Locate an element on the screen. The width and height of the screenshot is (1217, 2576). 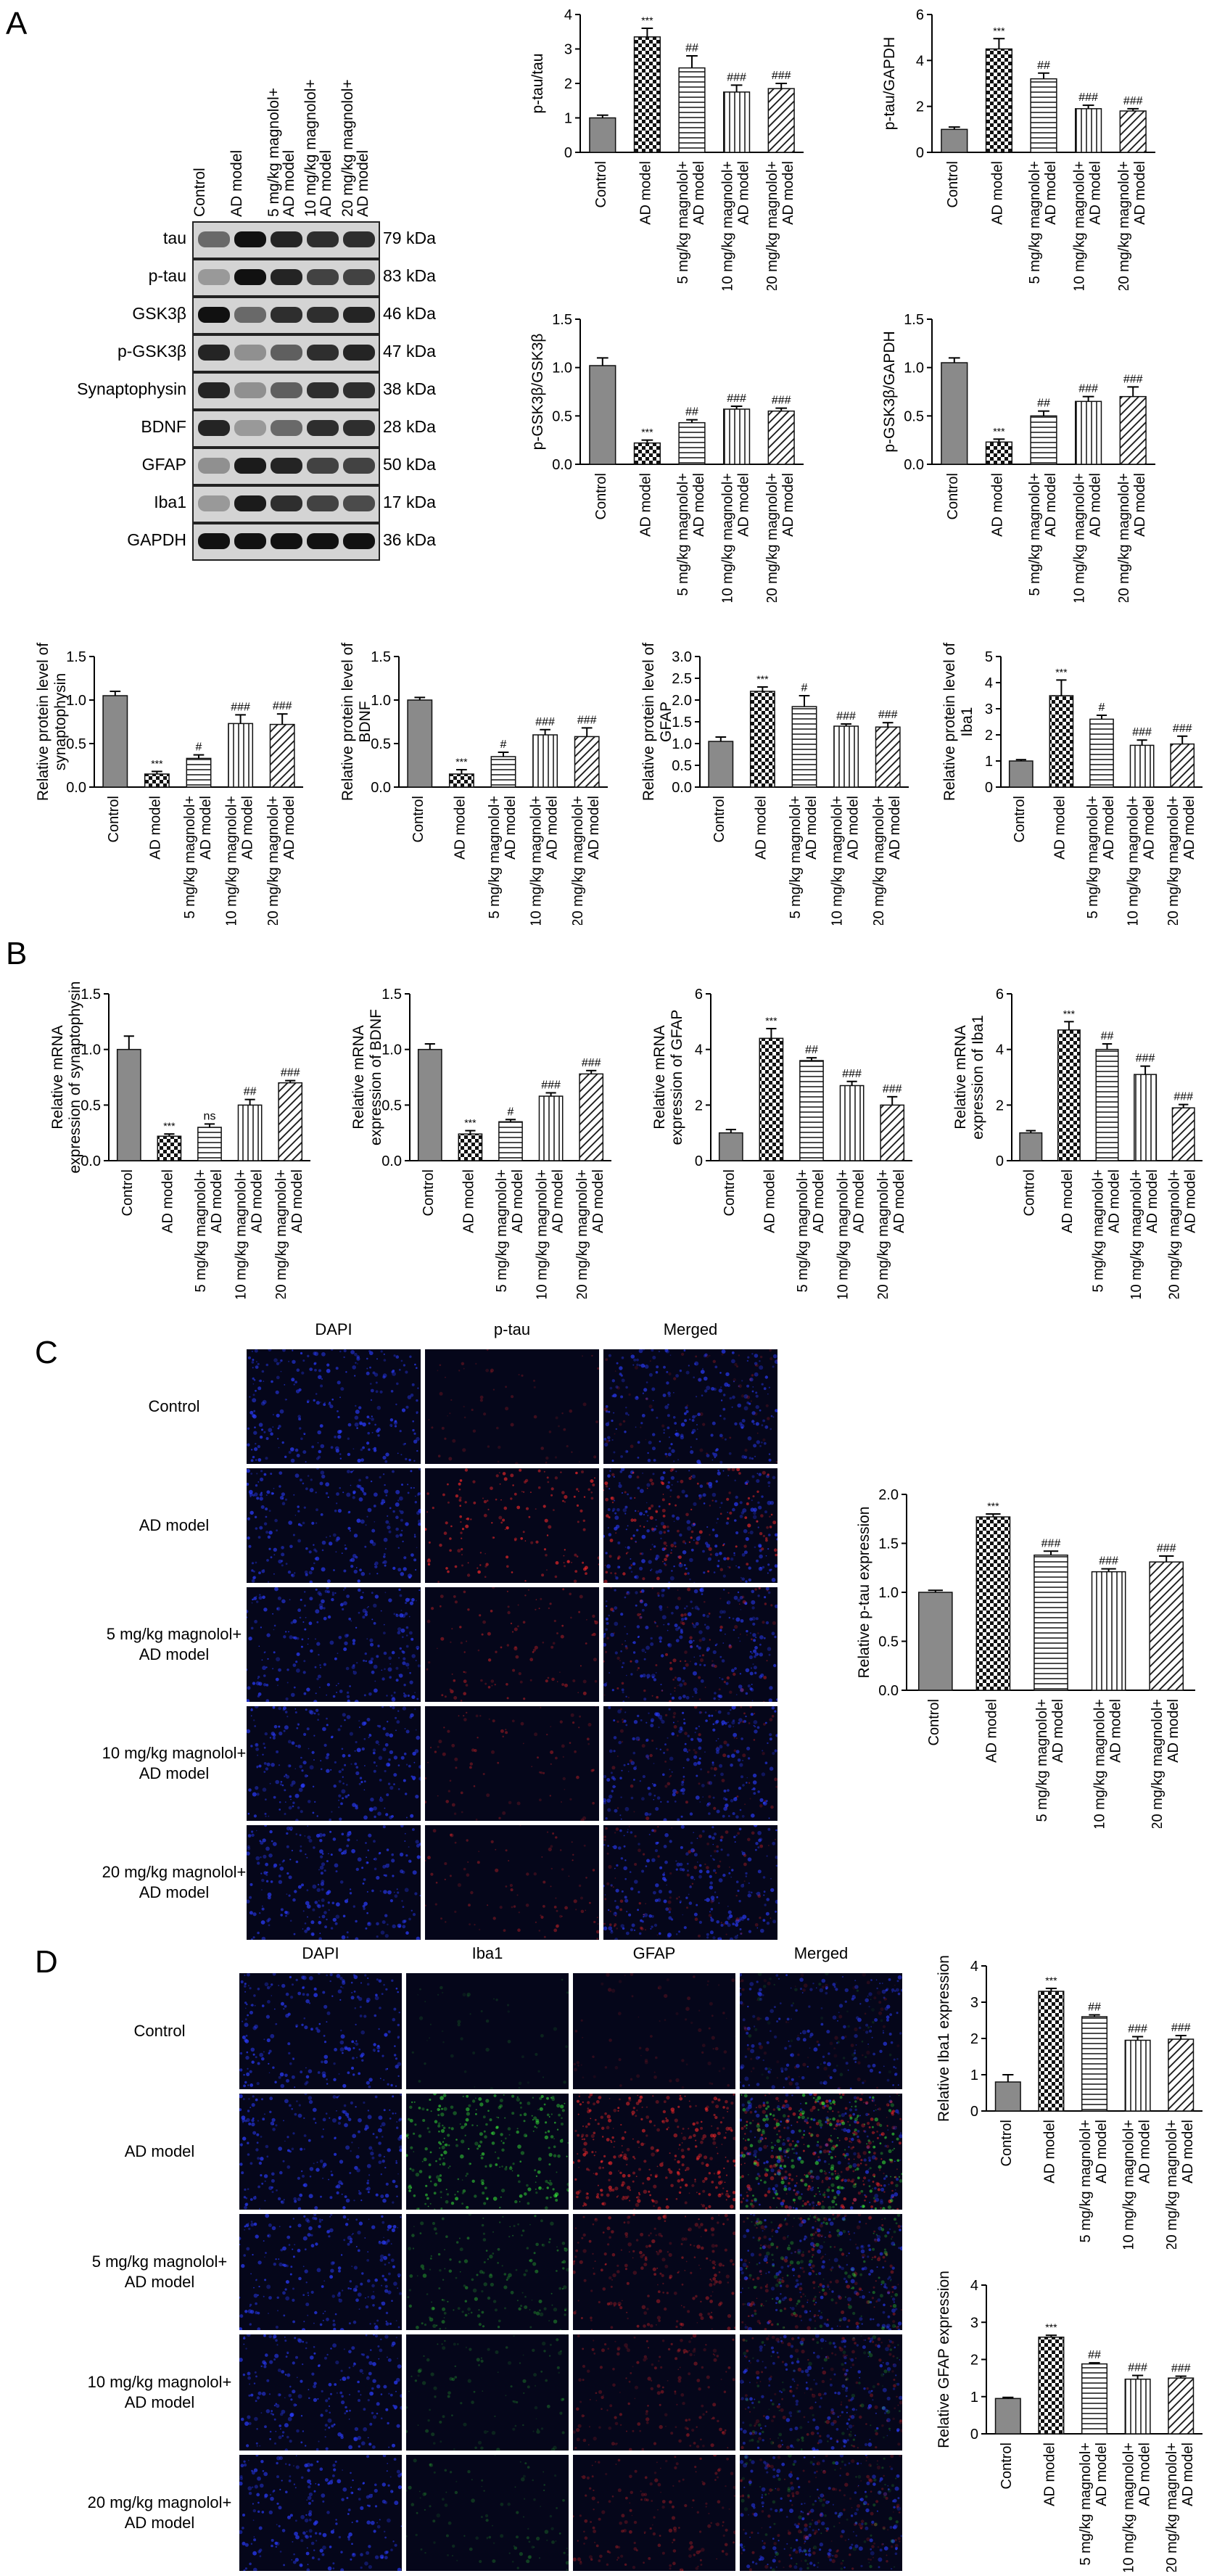
blot-band is located at coordinates (359, 503).